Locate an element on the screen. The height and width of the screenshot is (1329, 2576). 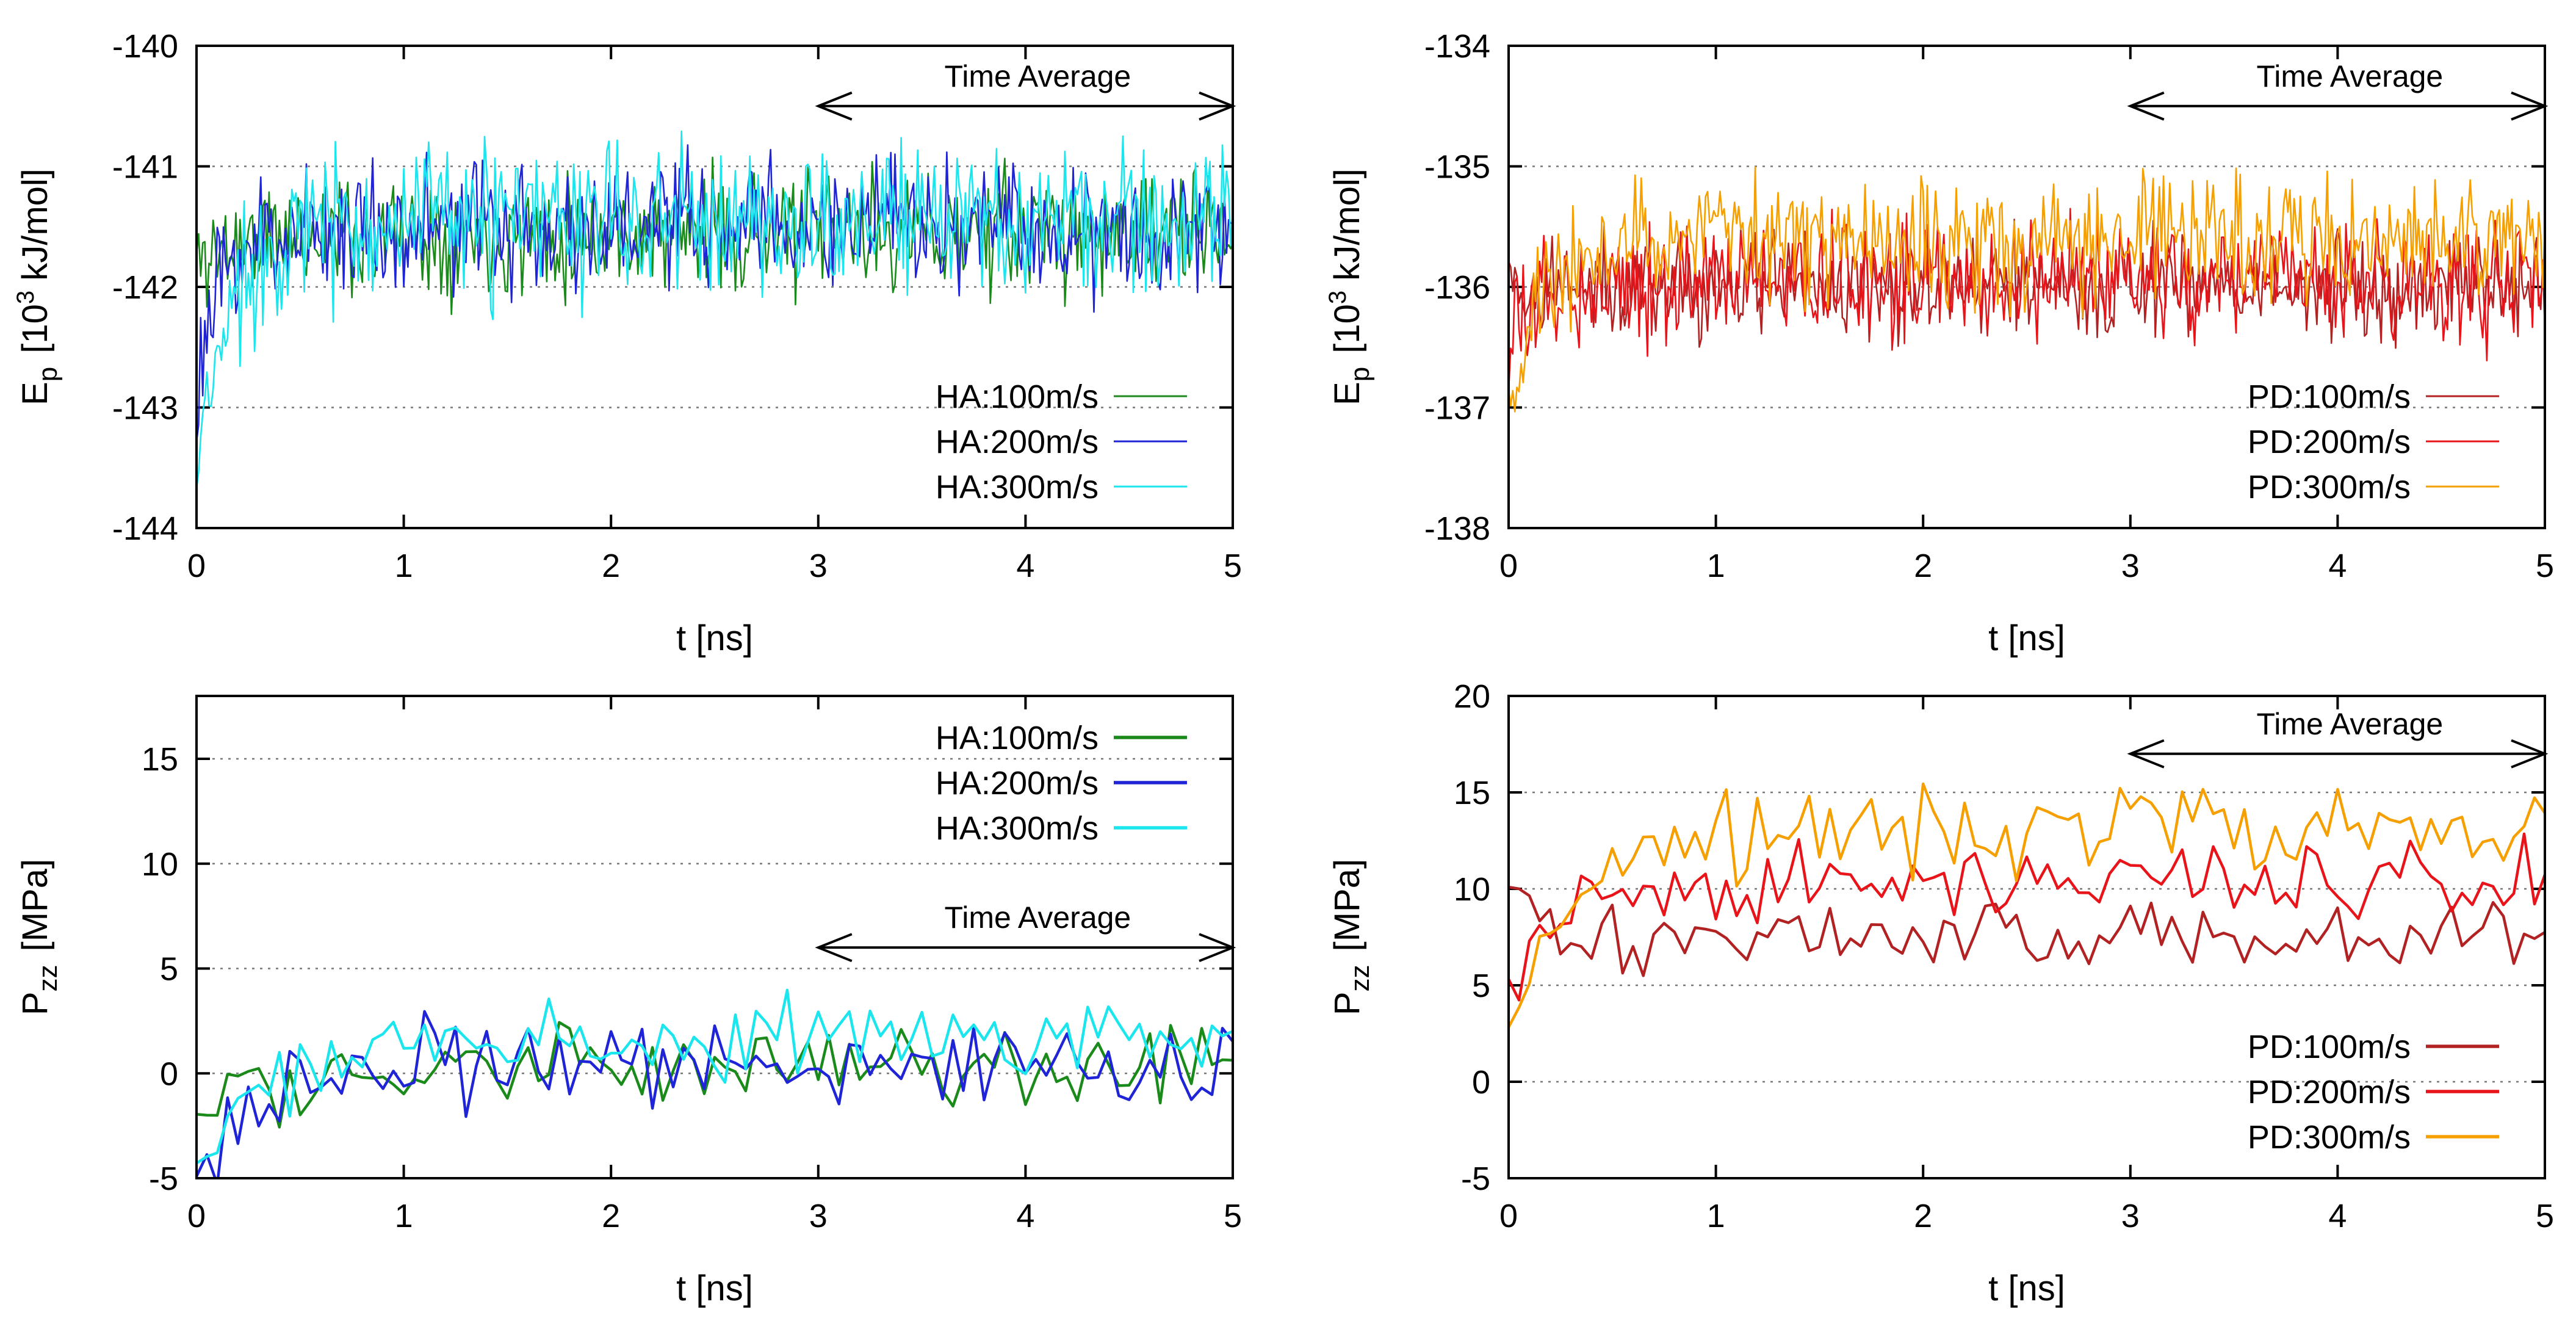
y-tick-label: 20 is located at coordinates (1472, 696).